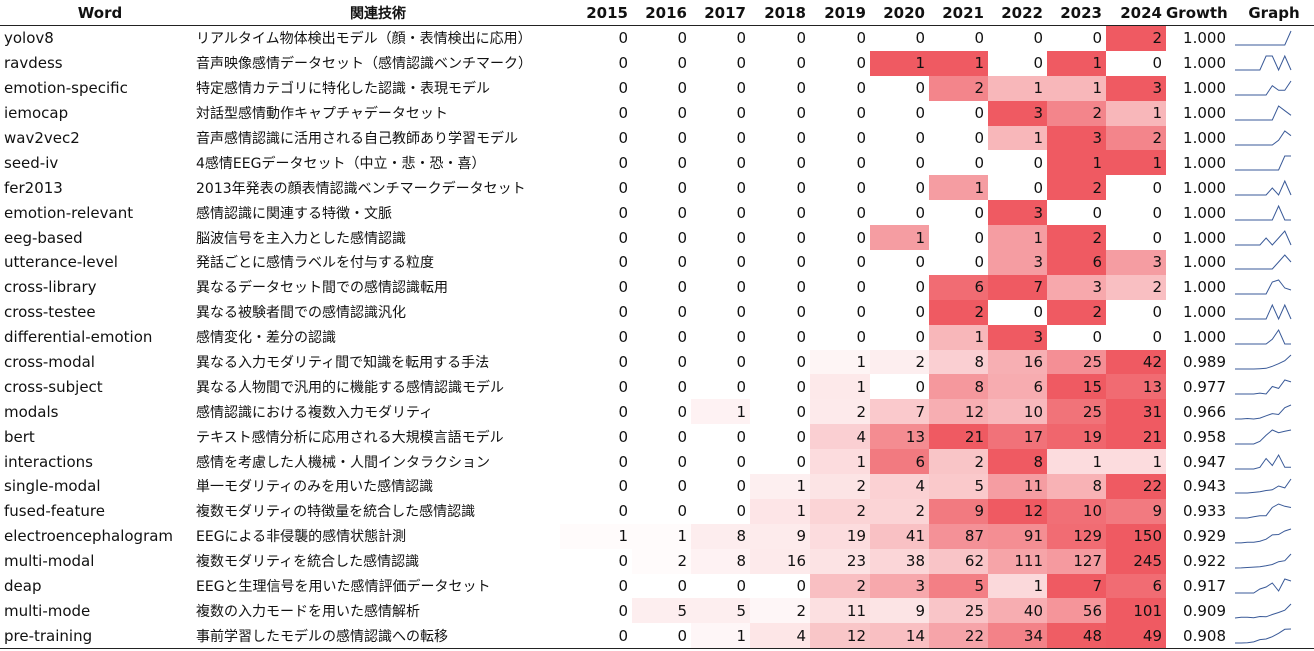  What do you see at coordinates (98, 636) in the screenshot?
I see `keyword-cell: pre-training` at bounding box center [98, 636].